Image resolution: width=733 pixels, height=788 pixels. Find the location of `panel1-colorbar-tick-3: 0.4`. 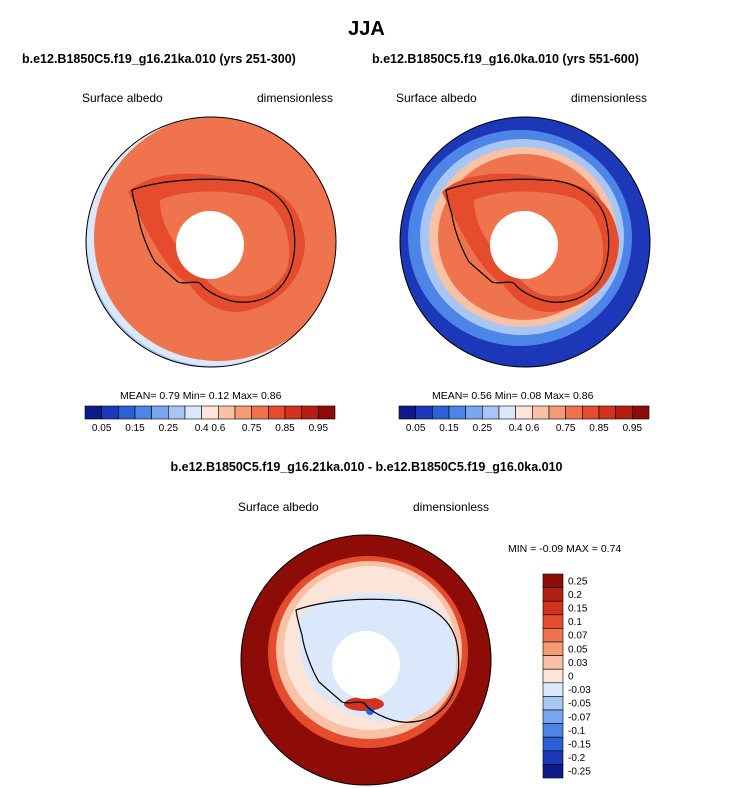

panel1-colorbar-tick-3: 0.4 is located at coordinates (202, 428).